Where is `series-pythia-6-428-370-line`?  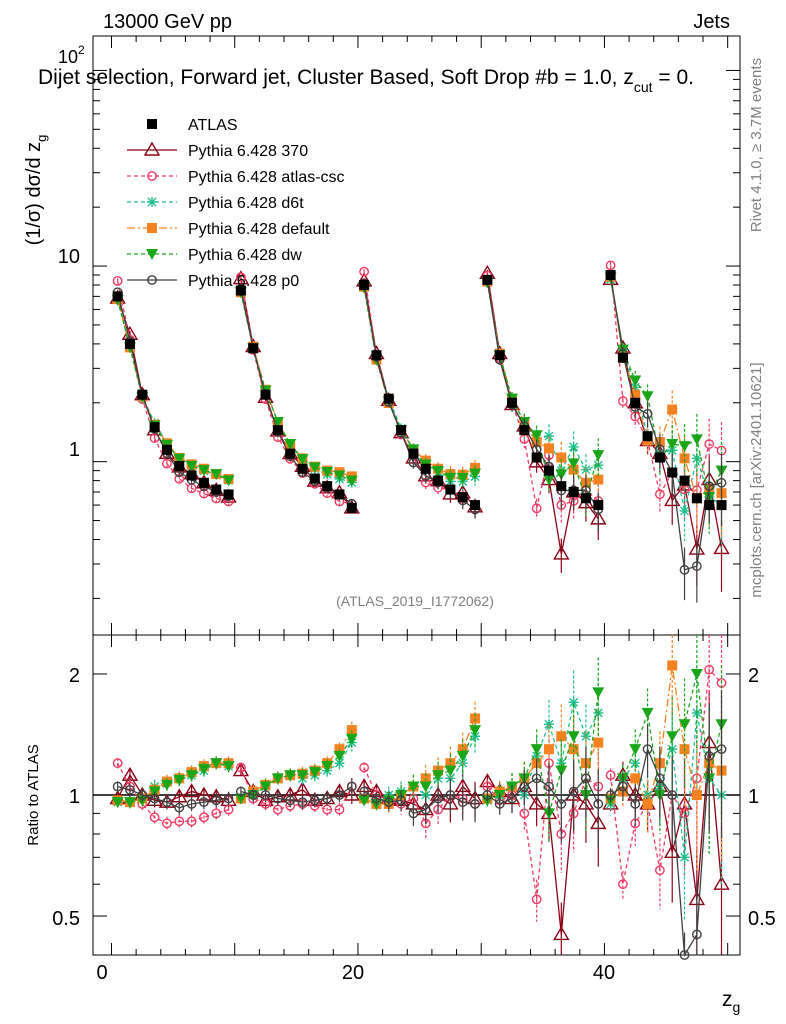
series-pythia-6-428-370-line is located at coordinates (542, 414).